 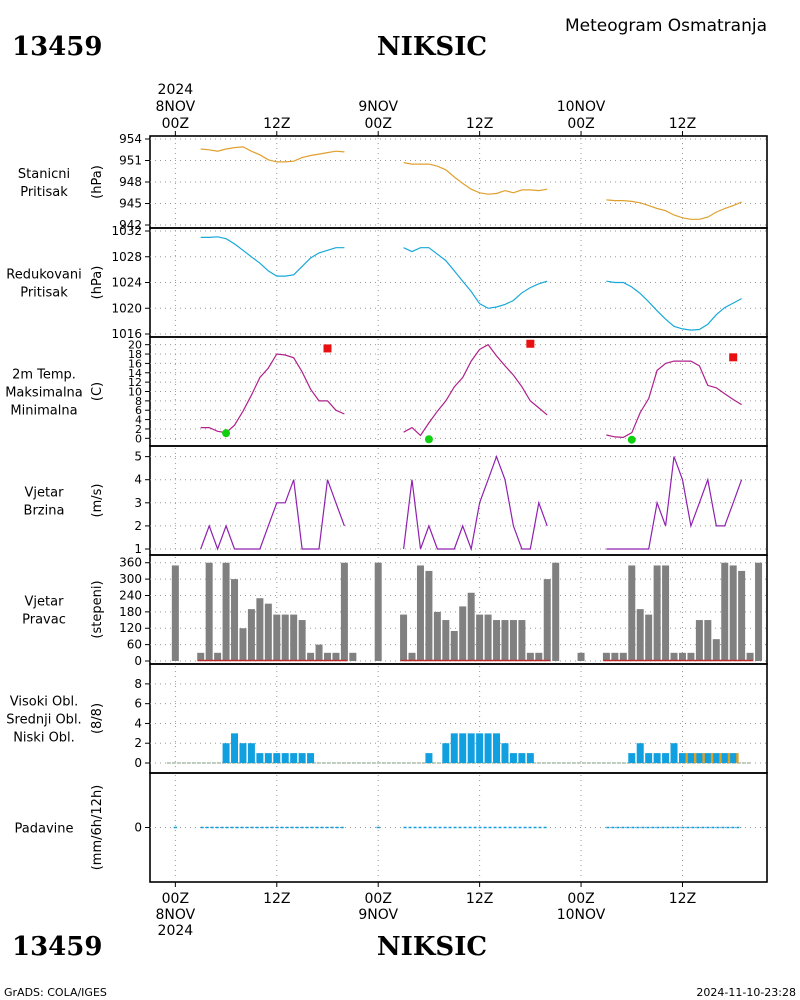 I want to click on cloud_cover-legend-label: Srednji Obl., so click(x=43, y=720).